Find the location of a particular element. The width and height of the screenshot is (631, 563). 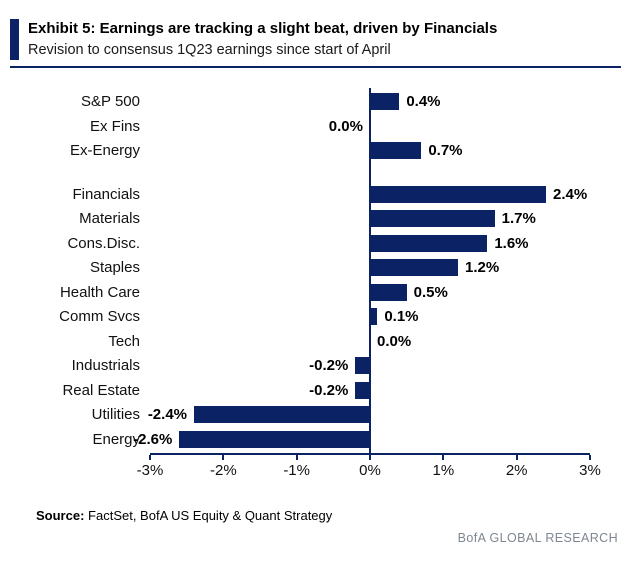

x-axis-tick-label: 1% is located at coordinates (443, 470).